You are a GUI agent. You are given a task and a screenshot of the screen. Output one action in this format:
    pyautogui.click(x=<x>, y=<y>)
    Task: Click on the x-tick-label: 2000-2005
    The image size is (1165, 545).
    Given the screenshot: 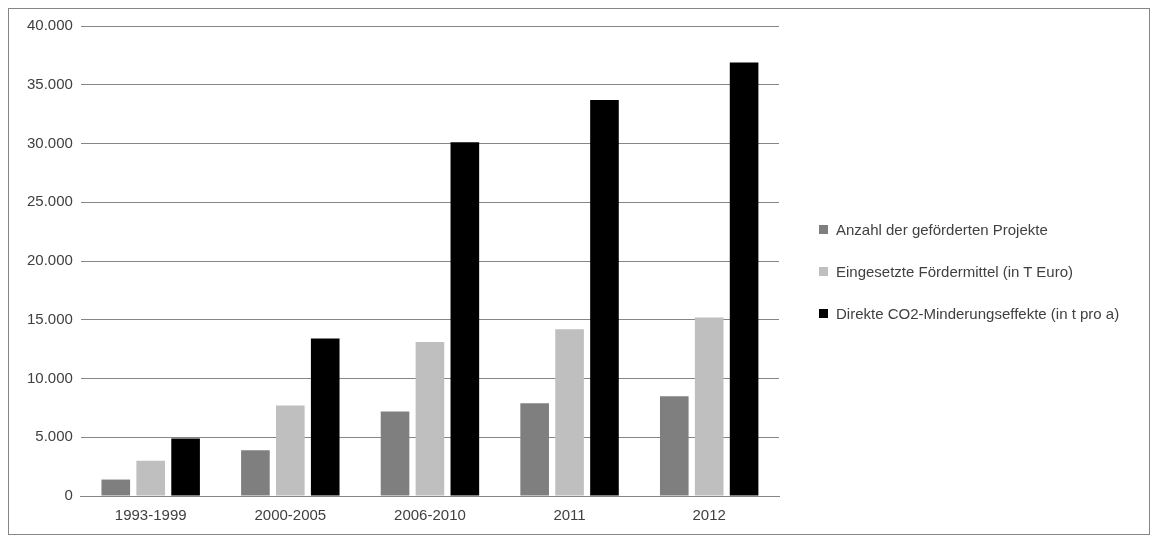 What is the action you would take?
    pyautogui.click(x=290, y=515)
    